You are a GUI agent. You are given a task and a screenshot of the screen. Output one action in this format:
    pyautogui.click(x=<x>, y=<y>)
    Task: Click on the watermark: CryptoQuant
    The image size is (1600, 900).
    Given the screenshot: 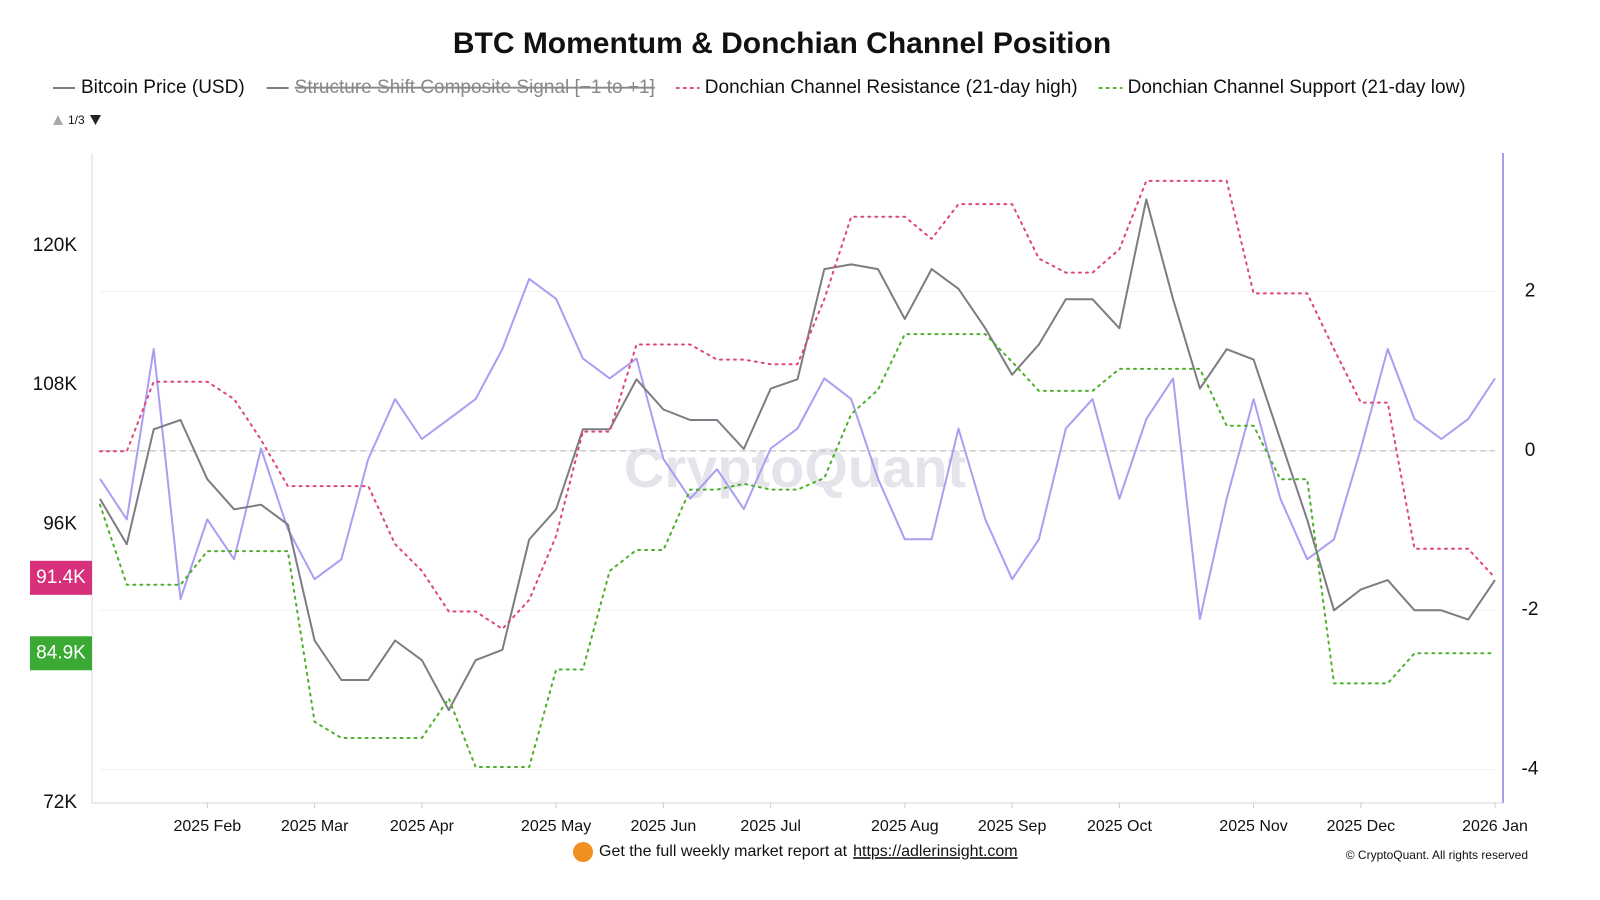 What is the action you would take?
    pyautogui.click(x=795, y=467)
    